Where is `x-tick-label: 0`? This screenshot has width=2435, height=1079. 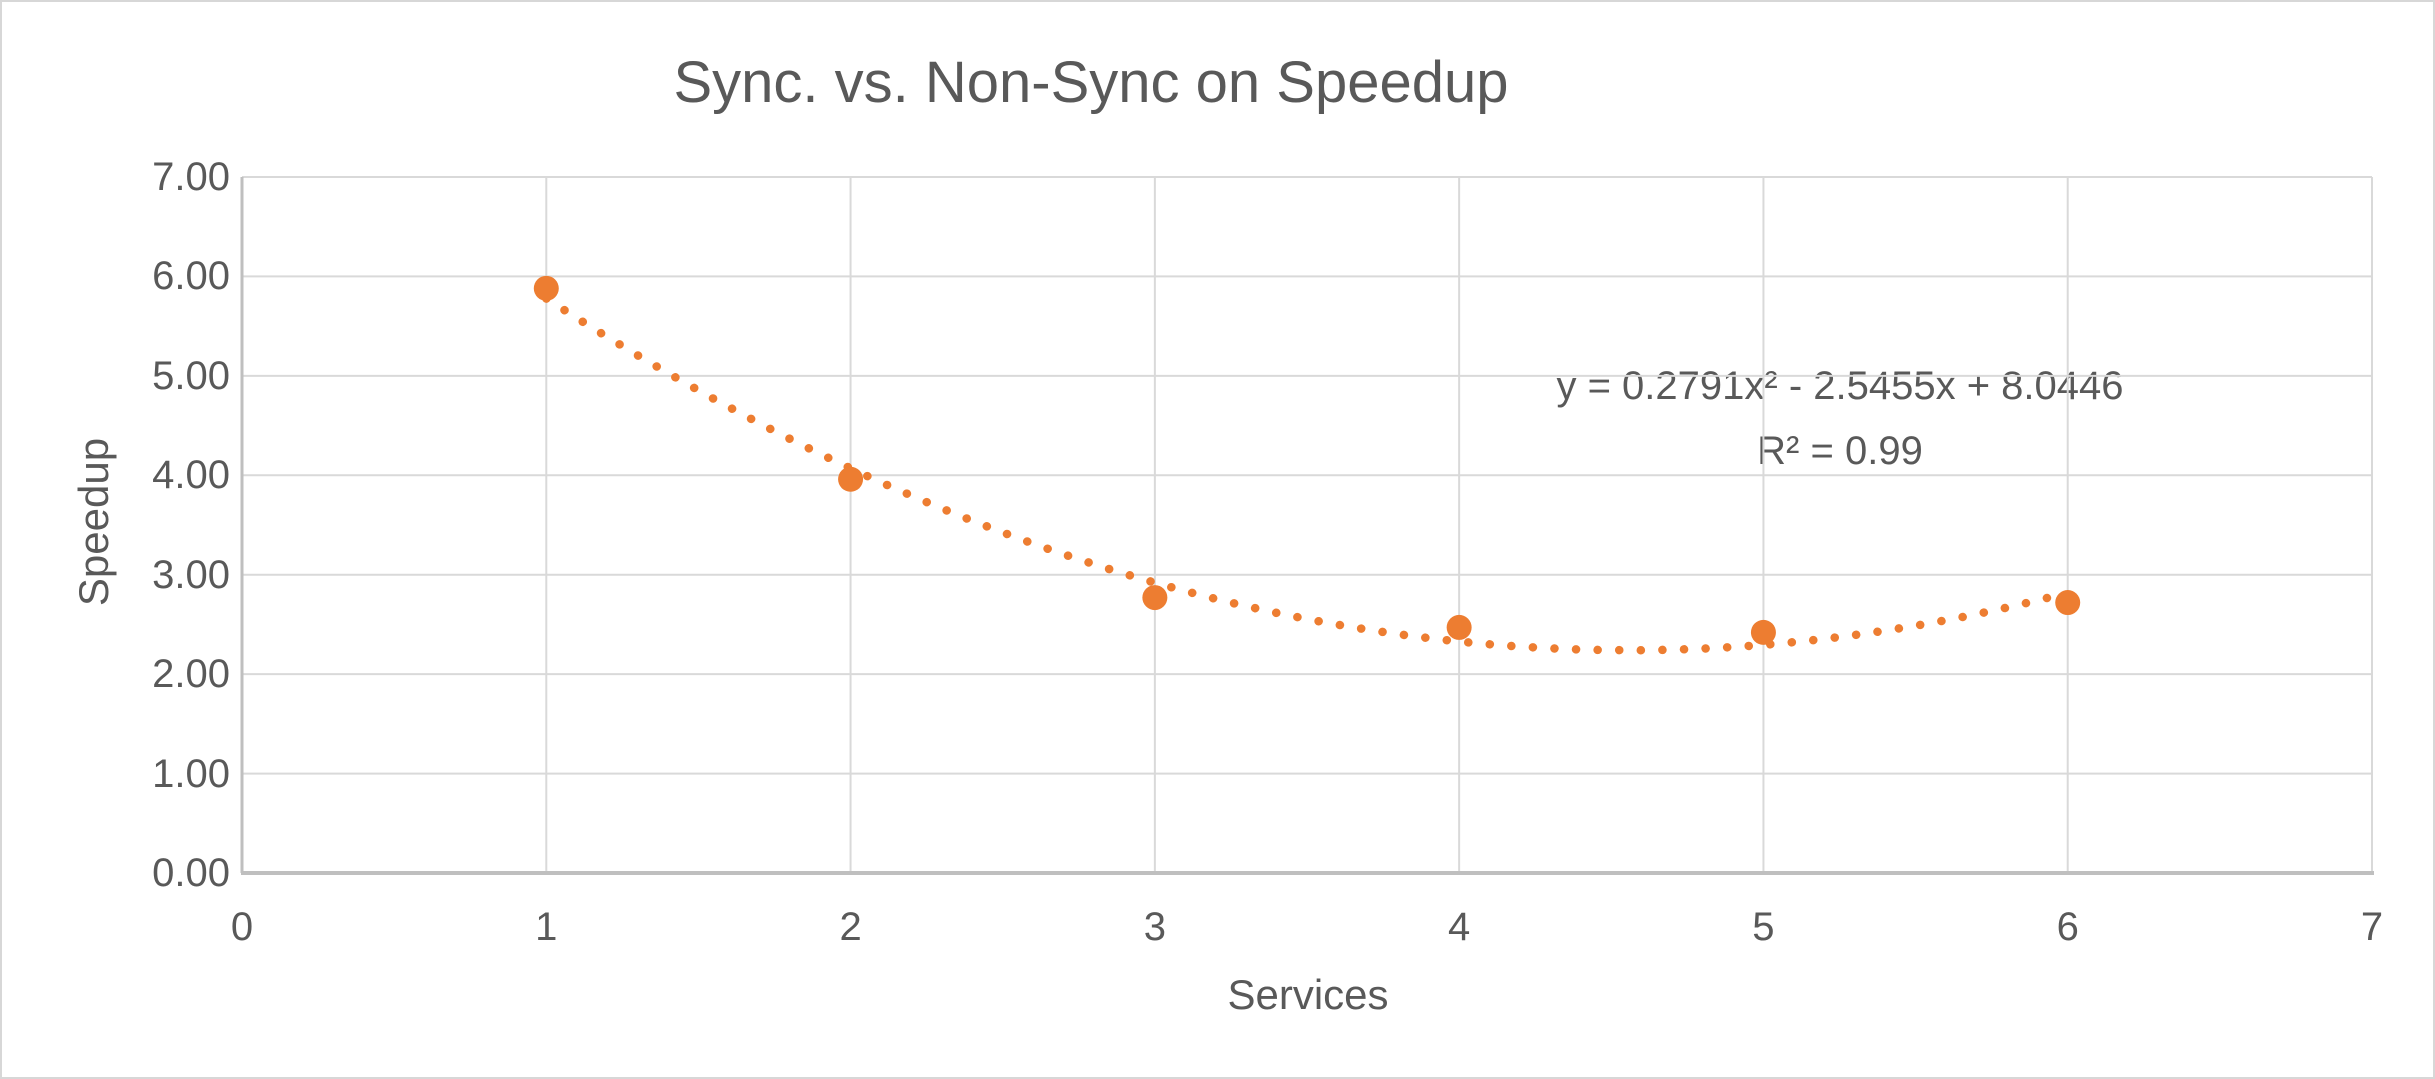
x-tick-label: 0 is located at coordinates (242, 927).